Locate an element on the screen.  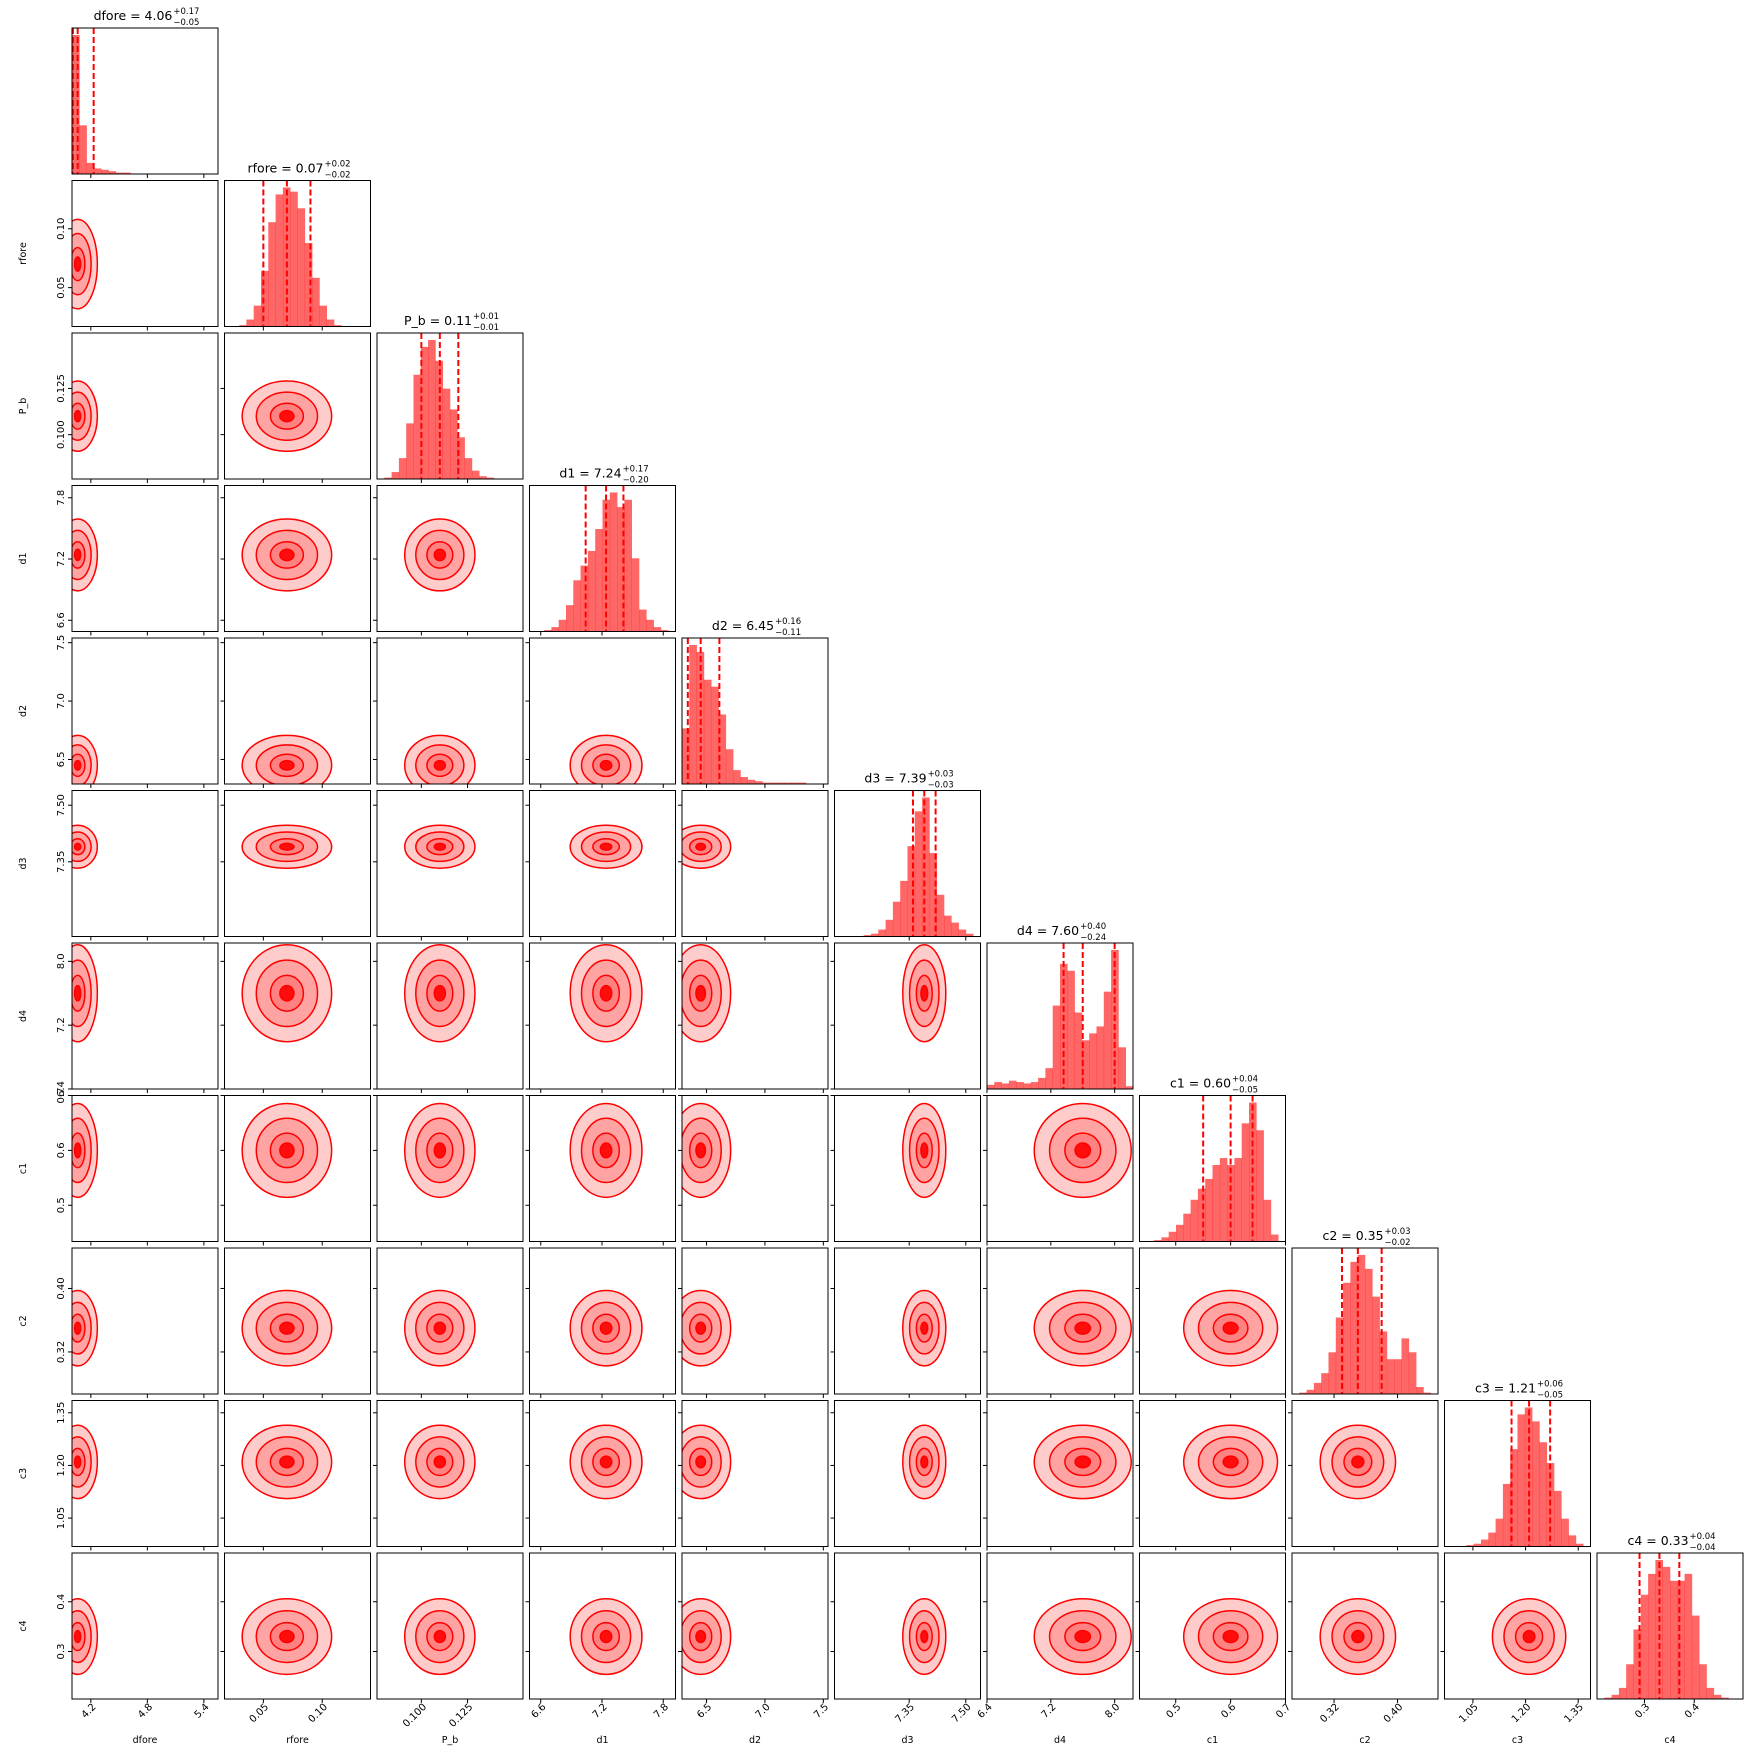
title-lower: −0.05 is located at coordinates (186, 23).